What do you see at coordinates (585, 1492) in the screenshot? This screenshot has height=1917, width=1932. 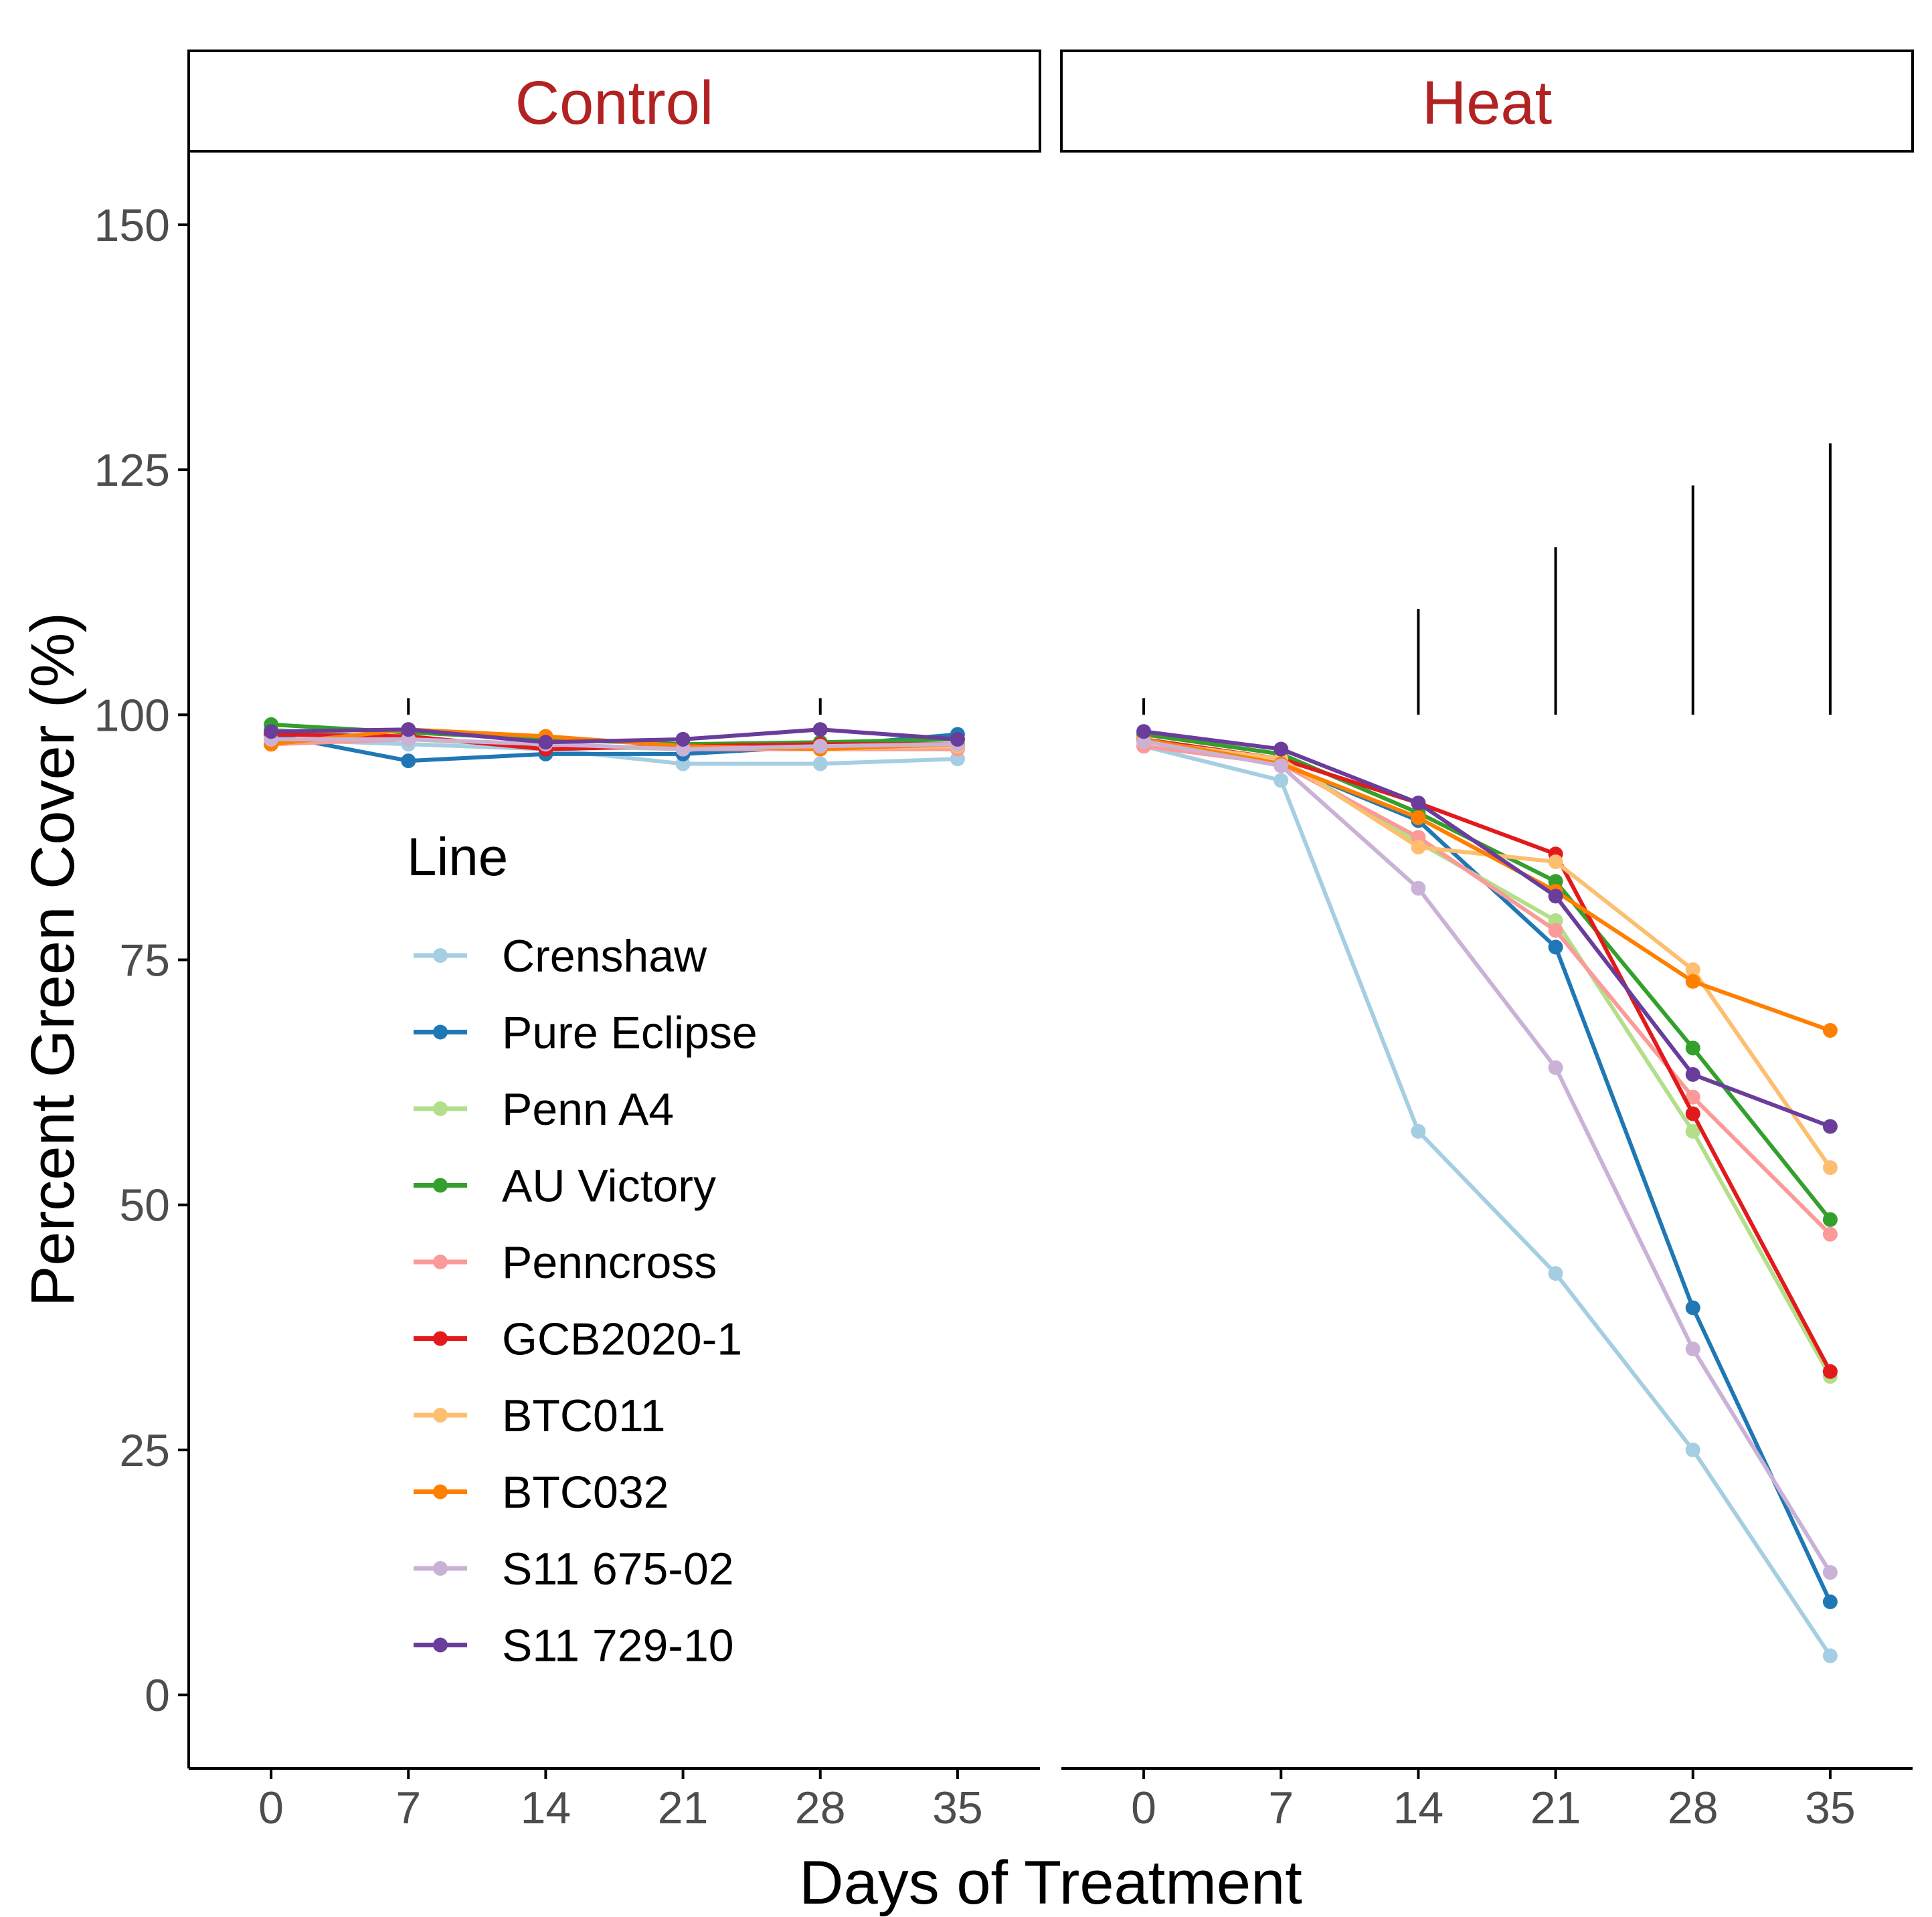 I see `legend-label: BTC032` at bounding box center [585, 1492].